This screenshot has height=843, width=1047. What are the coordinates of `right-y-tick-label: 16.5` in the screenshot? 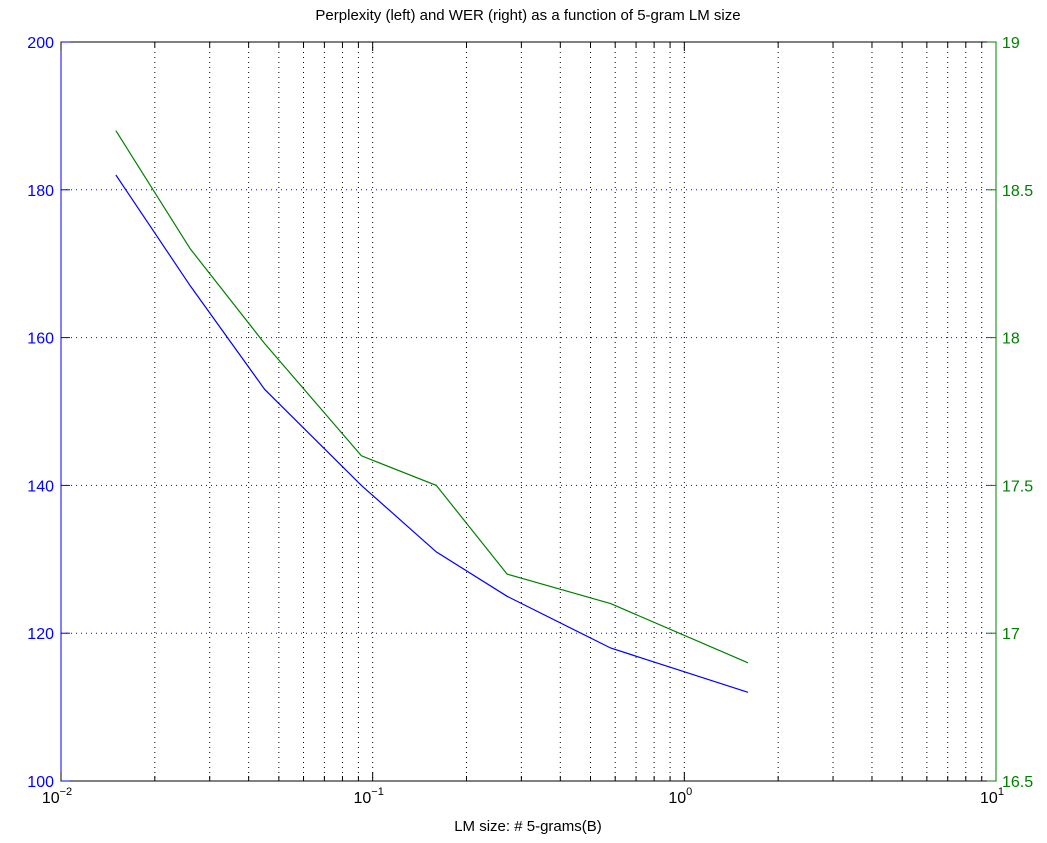 It's located at (1017, 782).